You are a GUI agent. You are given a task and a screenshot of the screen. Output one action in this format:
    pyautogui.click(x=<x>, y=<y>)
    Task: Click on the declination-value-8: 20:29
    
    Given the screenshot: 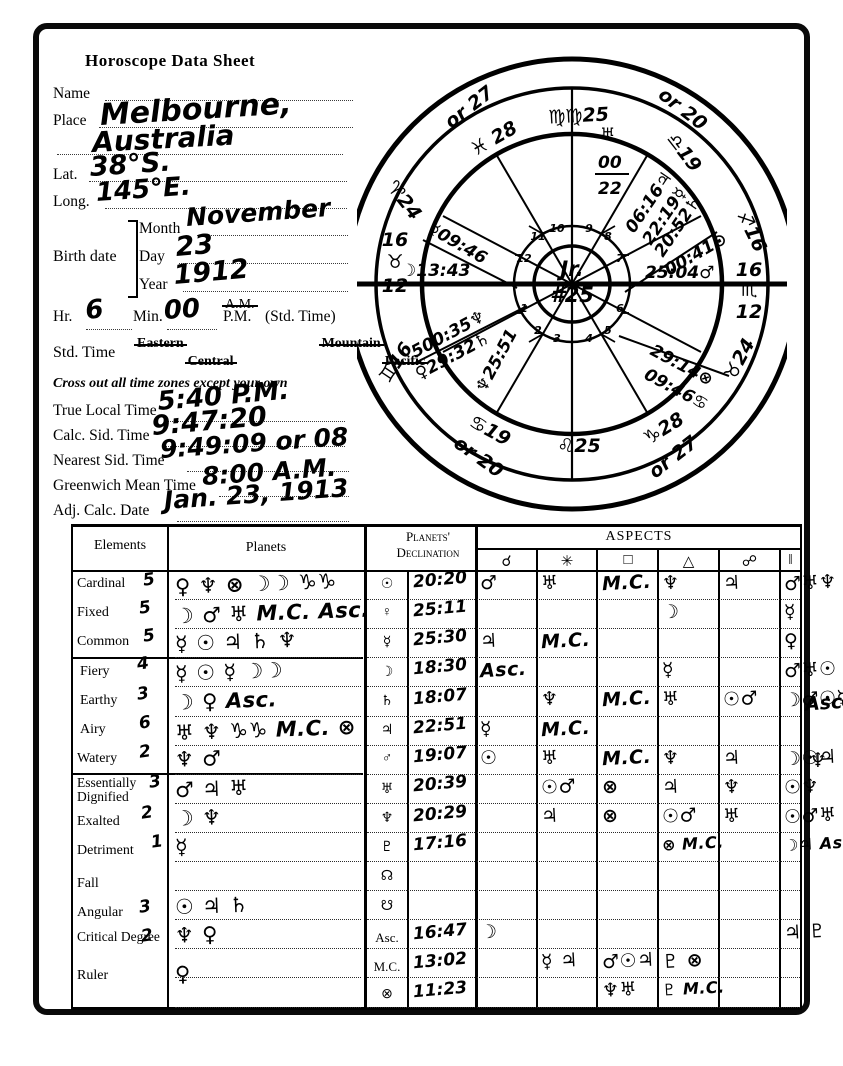 What is the action you would take?
    pyautogui.click(x=440, y=814)
    